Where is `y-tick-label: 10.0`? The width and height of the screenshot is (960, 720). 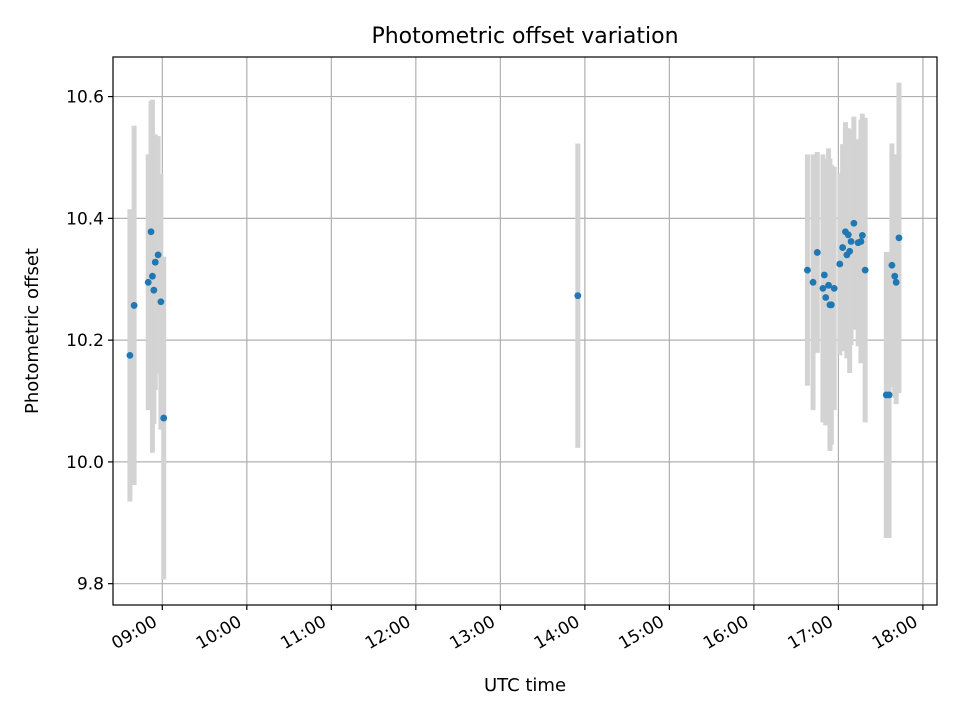
y-tick-label: 10.0 is located at coordinates (85, 463).